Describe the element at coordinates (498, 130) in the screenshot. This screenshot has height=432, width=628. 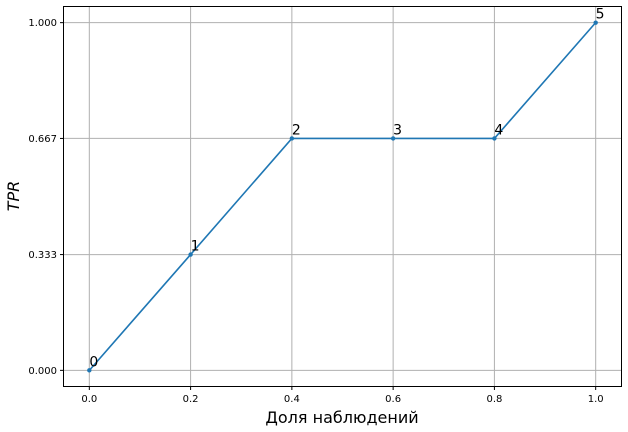
I see `point-label: 4` at that location.